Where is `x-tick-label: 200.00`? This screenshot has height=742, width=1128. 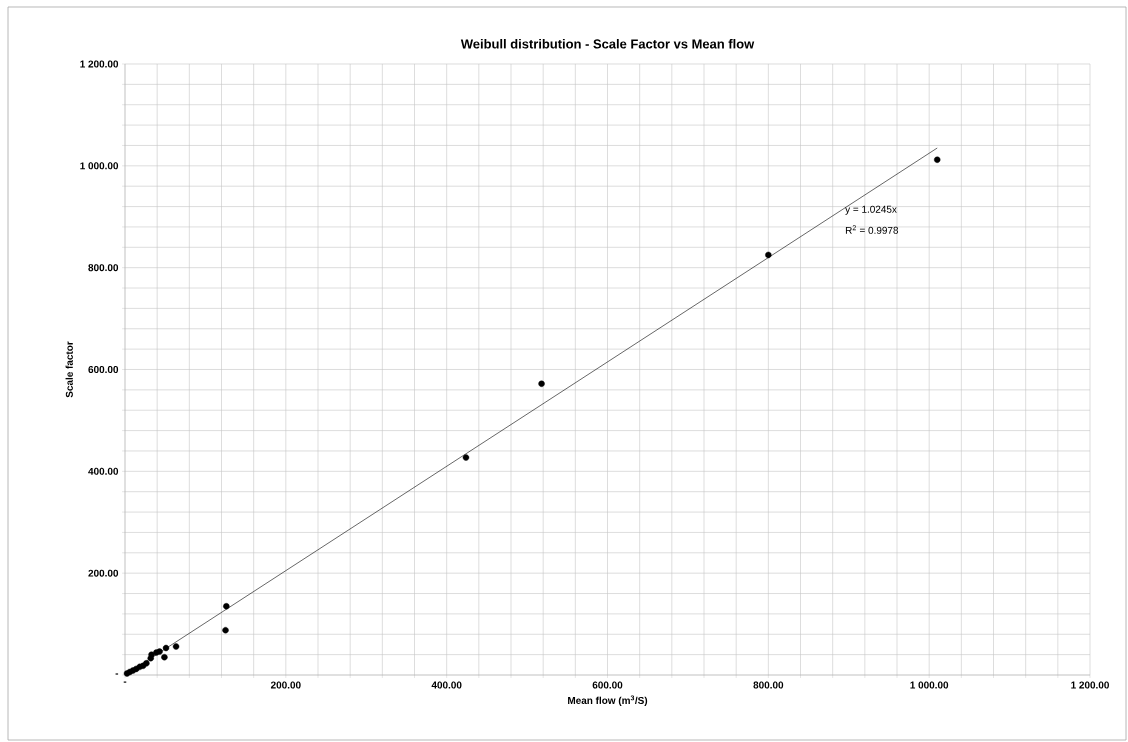
x-tick-label: 200.00 is located at coordinates (285, 685).